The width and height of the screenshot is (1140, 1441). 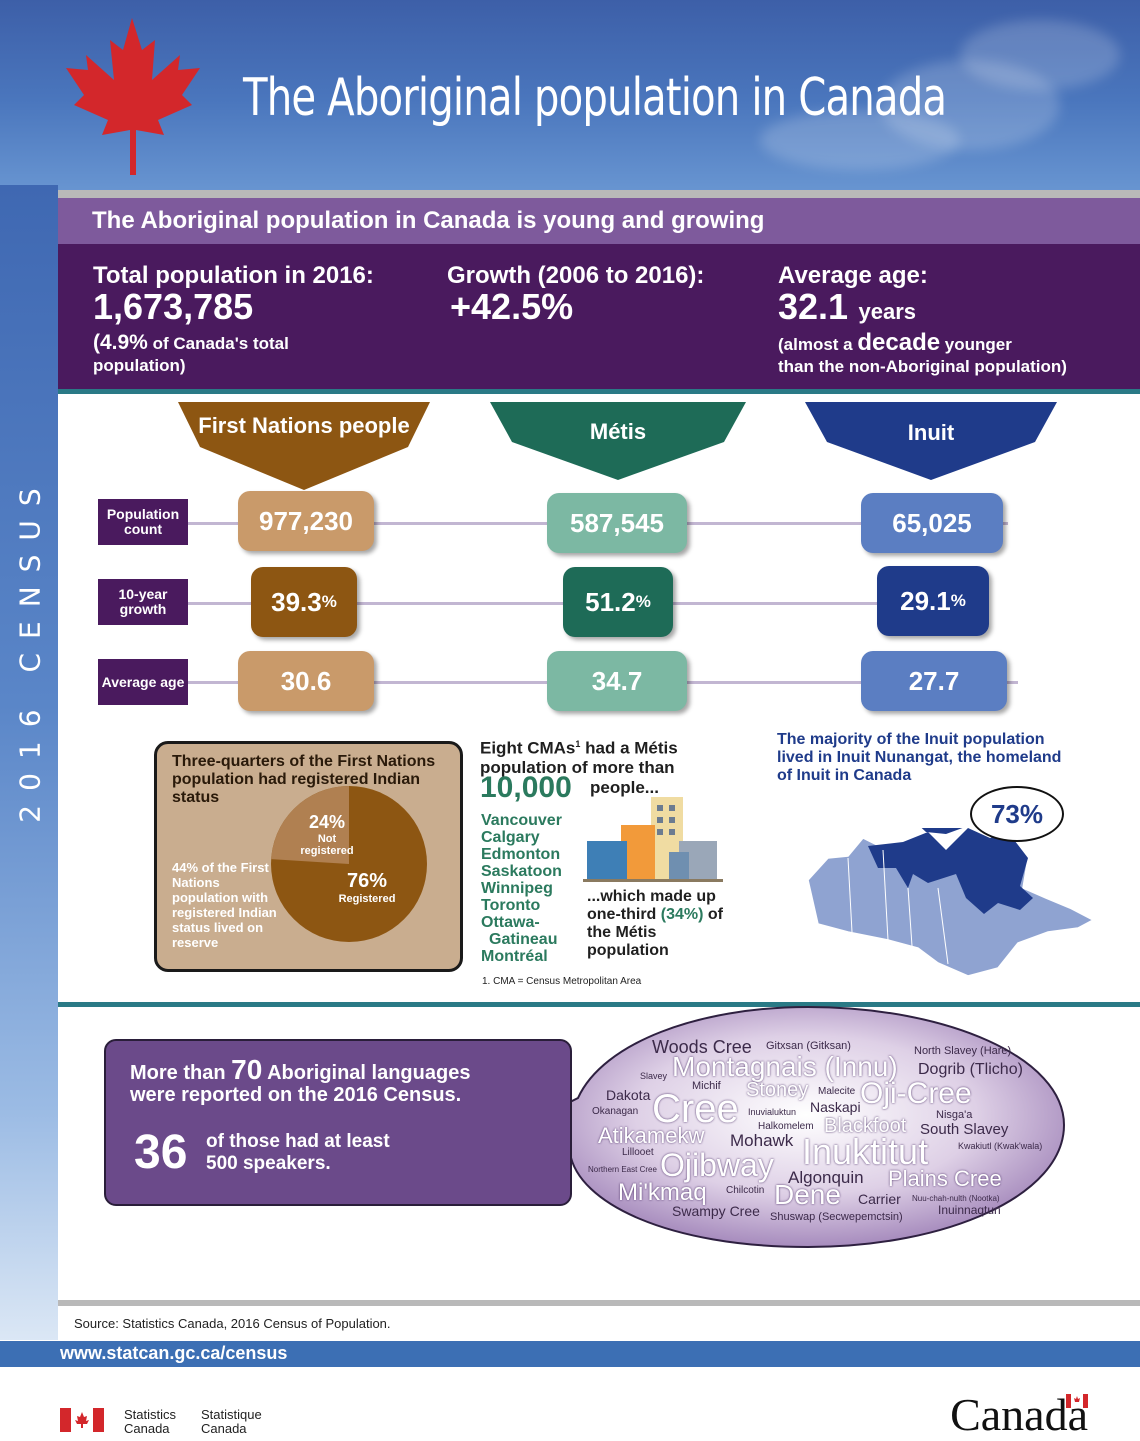 I want to click on language-word: Malecite, so click(x=837, y=1091).